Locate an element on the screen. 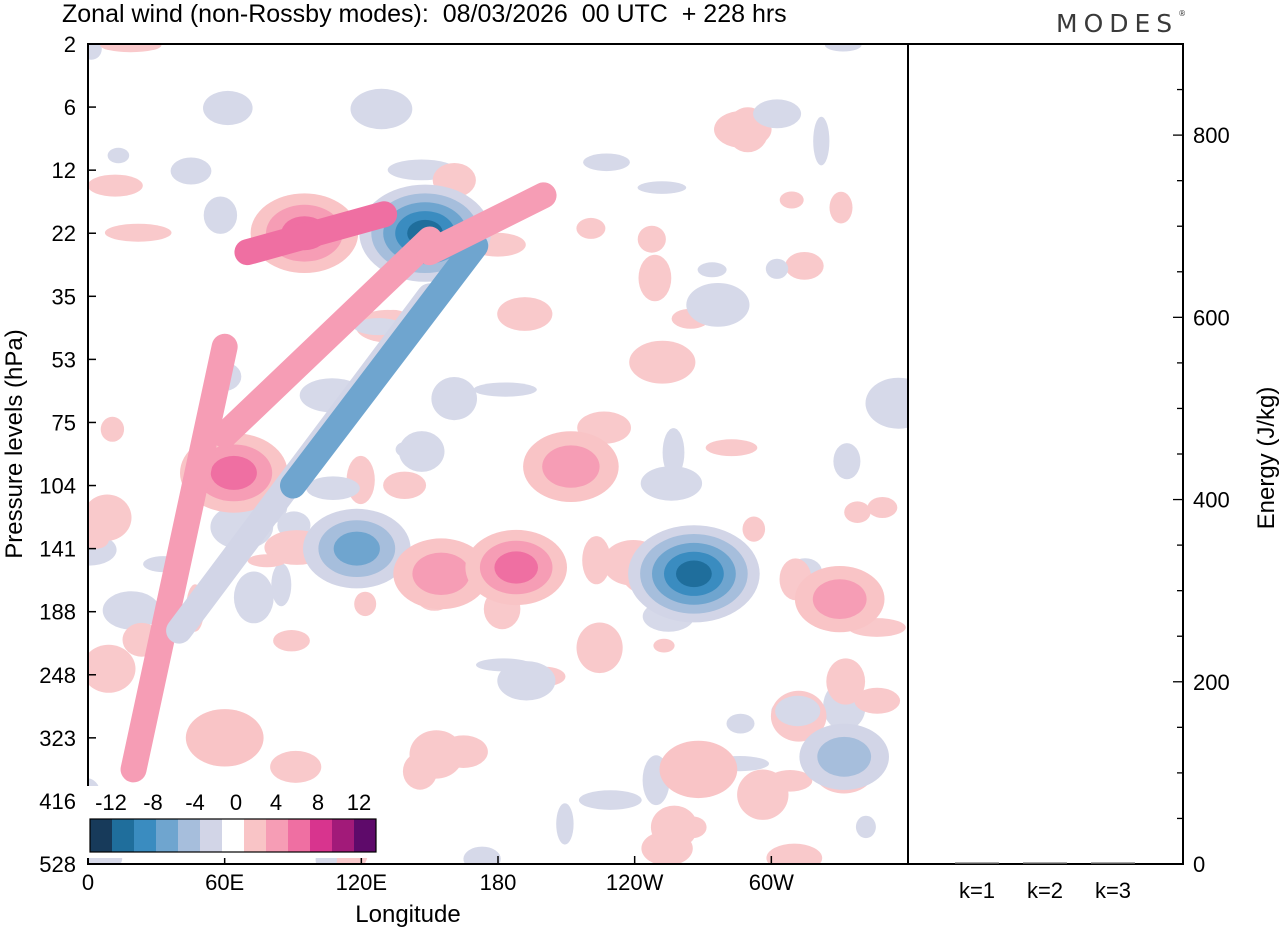 This screenshot has width=1280, height=930. y-tick-label: 104 is located at coordinates (57, 486).